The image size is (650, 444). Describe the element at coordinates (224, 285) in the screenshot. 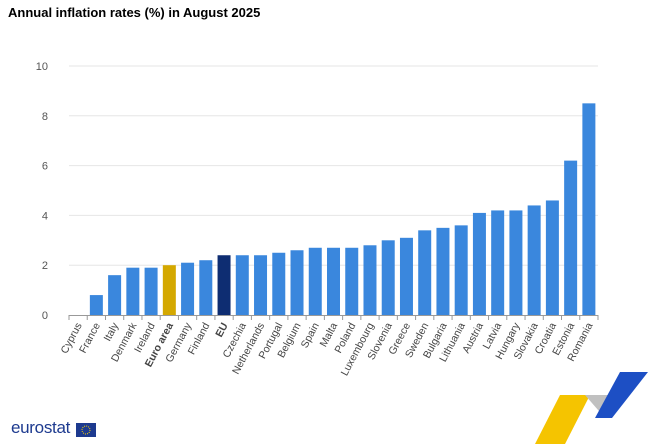

I see `bar-eu` at that location.